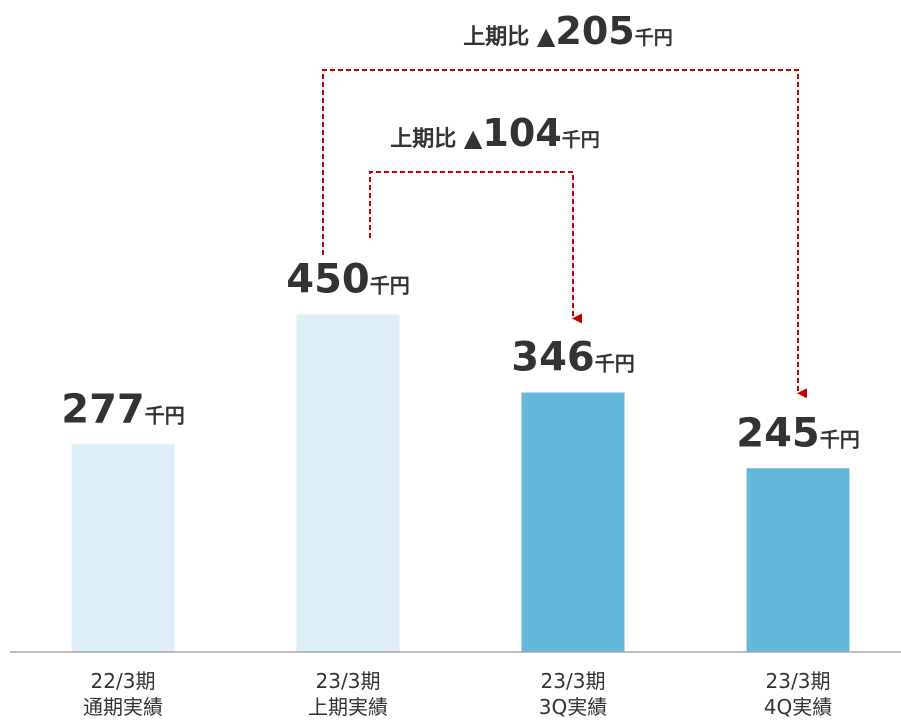  Describe the element at coordinates (778, 433) in the screenshot. I see `value-number: 245` at that location.